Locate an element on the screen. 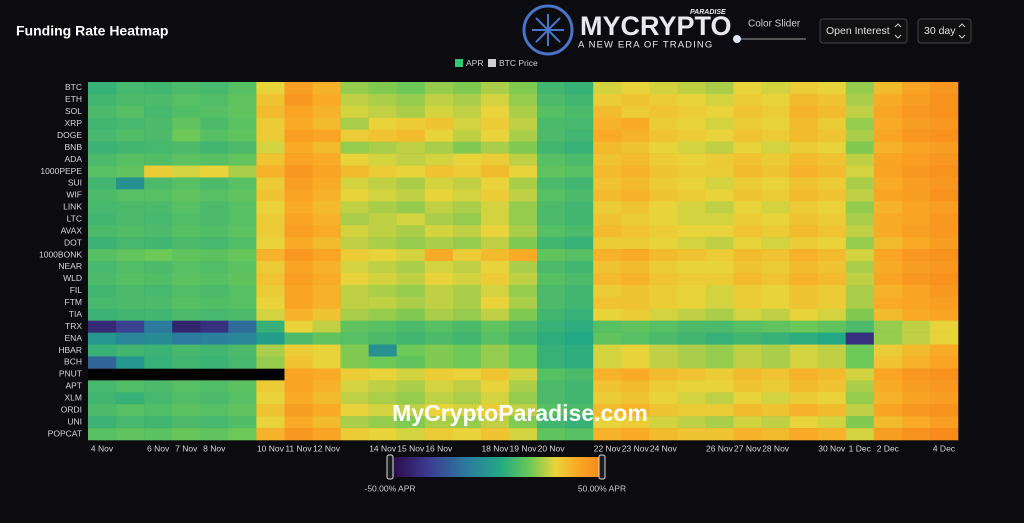 The image size is (1024, 523). row-label: NEAR is located at coordinates (70, 266).